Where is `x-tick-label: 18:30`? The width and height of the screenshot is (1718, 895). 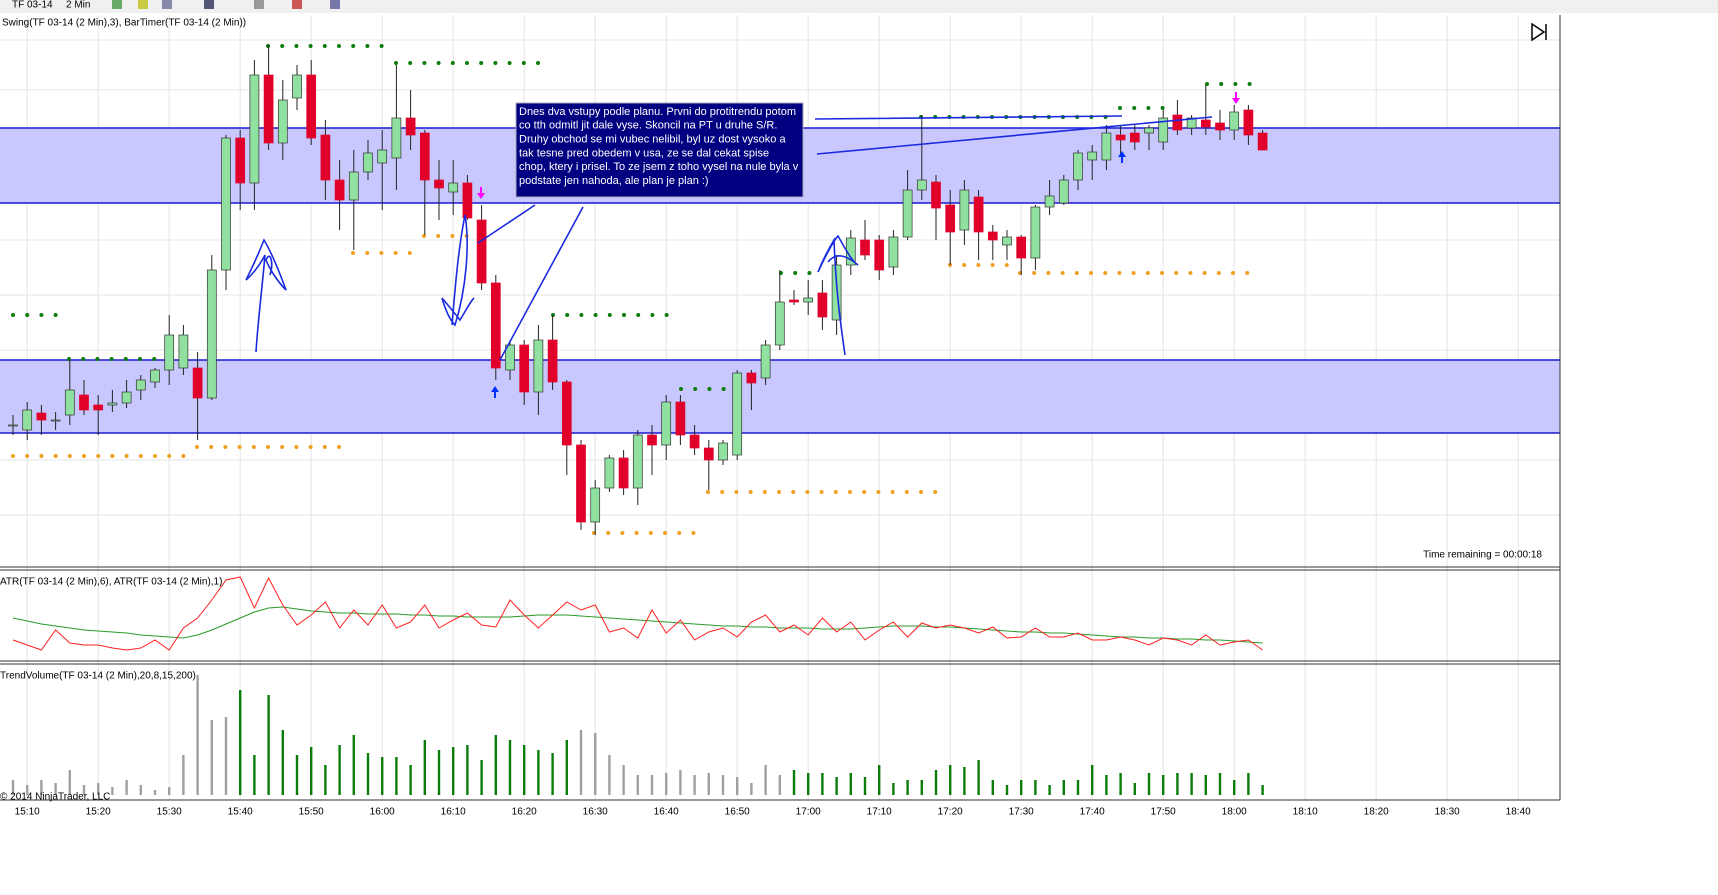
x-tick-label: 18:30 is located at coordinates (1447, 812).